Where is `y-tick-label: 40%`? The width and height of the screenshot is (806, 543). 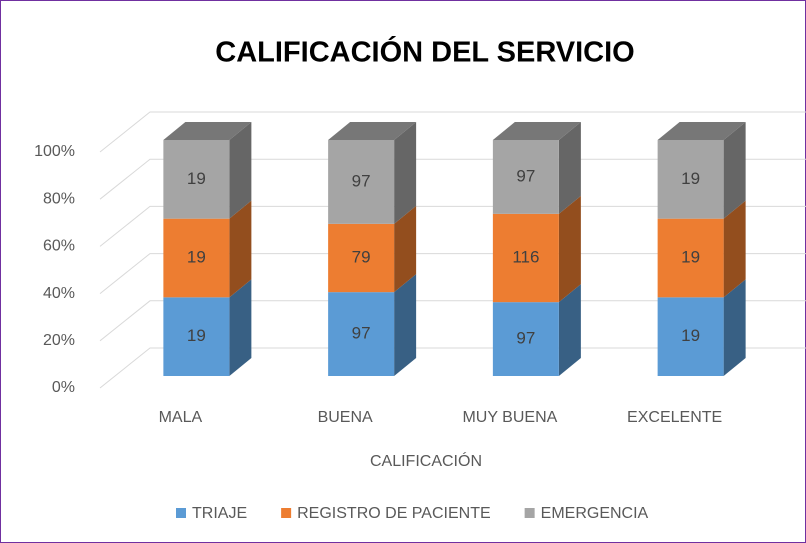
y-tick-label: 40% is located at coordinates (59, 293).